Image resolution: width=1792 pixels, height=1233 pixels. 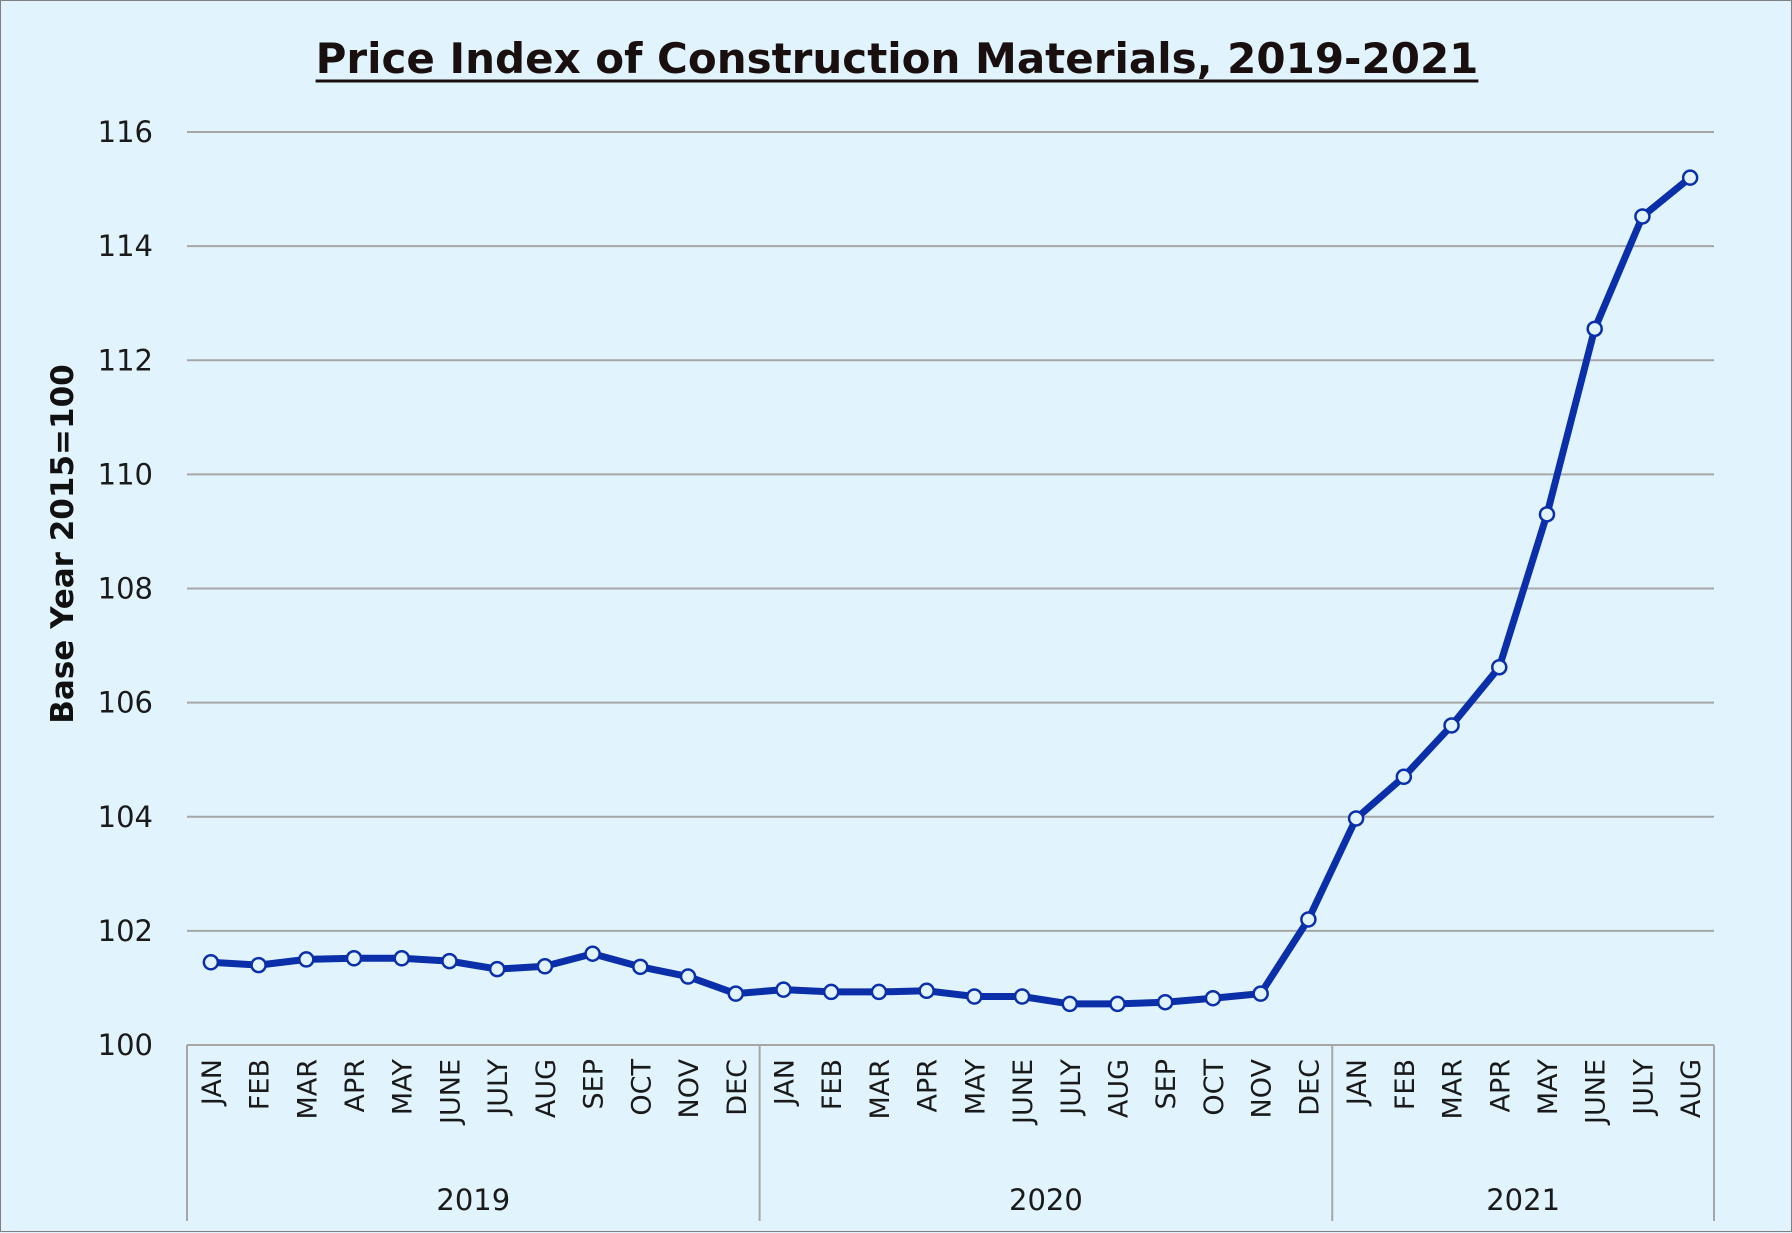 I want to click on y-tick-label: 106, so click(x=125, y=703).